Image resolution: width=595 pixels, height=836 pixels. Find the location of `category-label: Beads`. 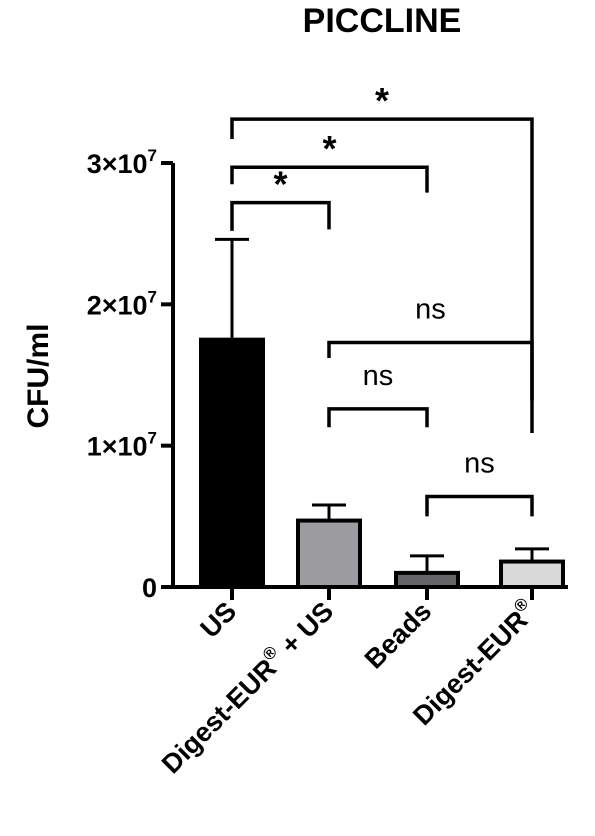

category-label: Beads is located at coordinates (398, 635).